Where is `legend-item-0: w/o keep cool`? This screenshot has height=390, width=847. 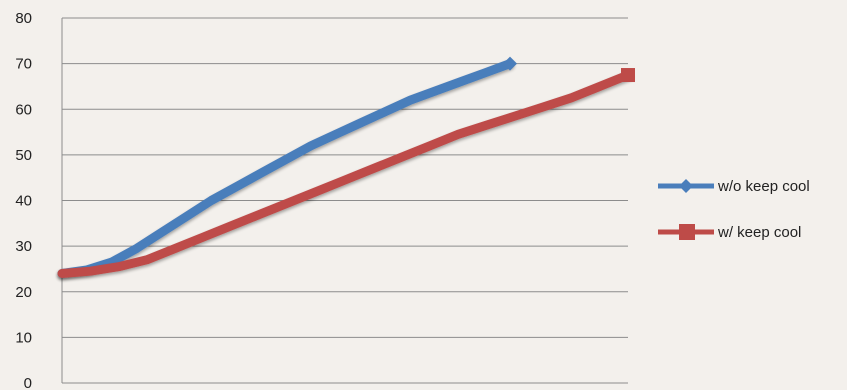 legend-item-0: w/o keep cool is located at coordinates (734, 186).